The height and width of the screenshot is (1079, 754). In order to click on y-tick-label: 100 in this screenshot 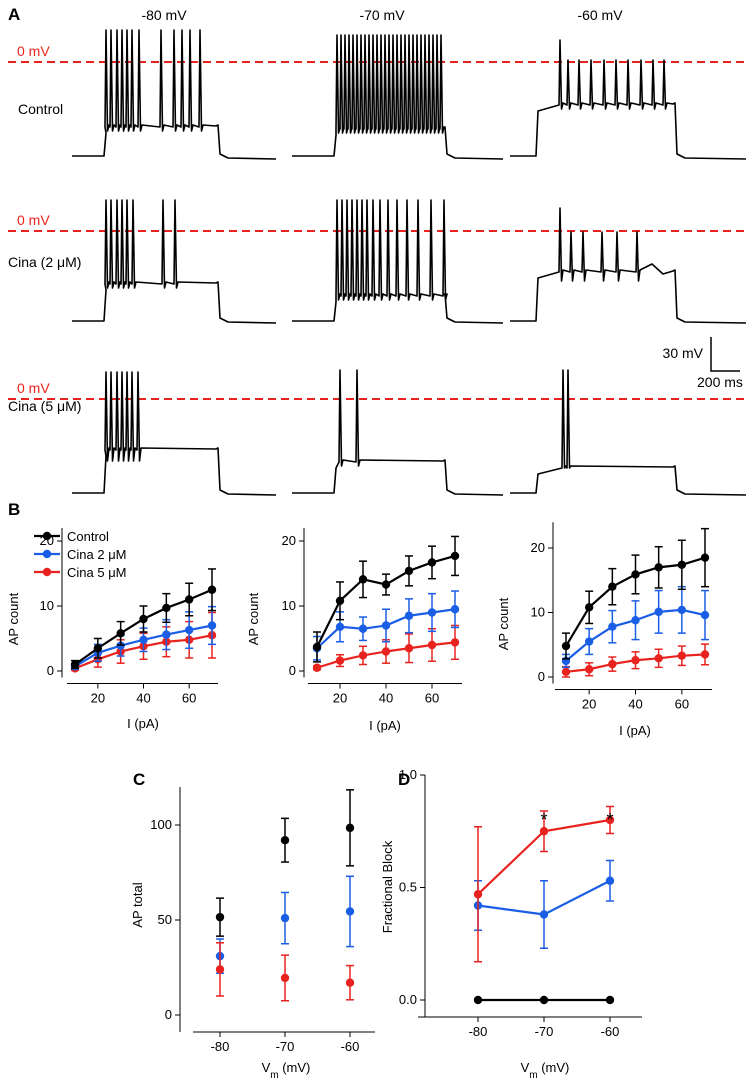, I will do `click(161, 824)`.